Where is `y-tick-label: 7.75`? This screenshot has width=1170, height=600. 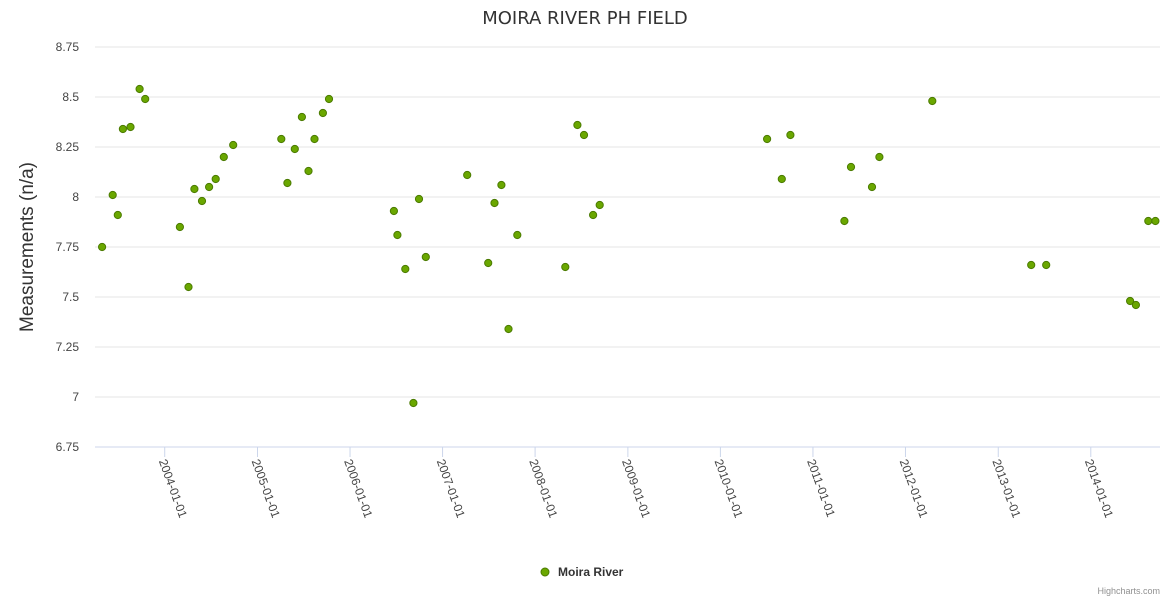 y-tick-label: 7.75 is located at coordinates (68, 247).